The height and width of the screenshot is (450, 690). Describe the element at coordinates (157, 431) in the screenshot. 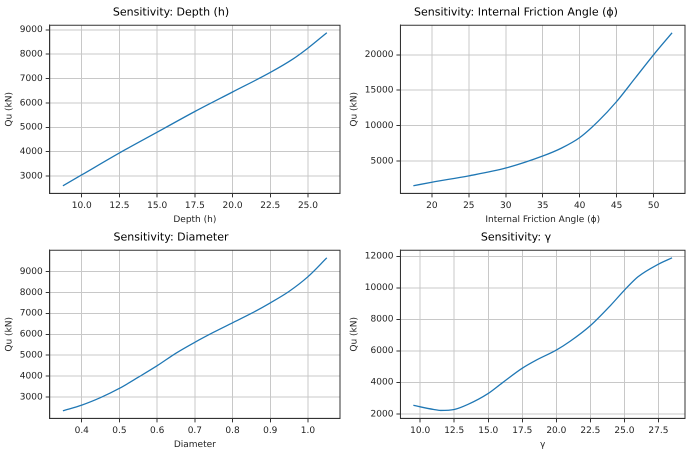

I see `x-tick-label: 0.6` at that location.